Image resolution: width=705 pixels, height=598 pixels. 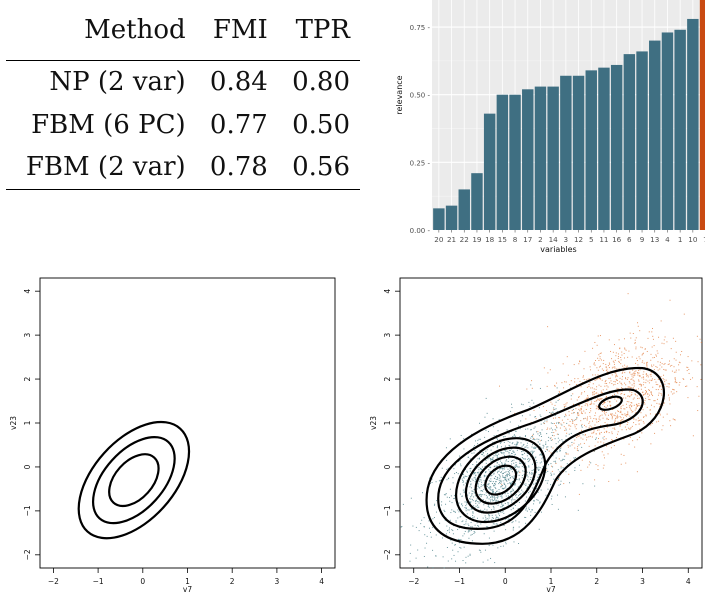 What do you see at coordinates (642, 239) in the screenshot?
I see `x-tick-label: 9` at bounding box center [642, 239].